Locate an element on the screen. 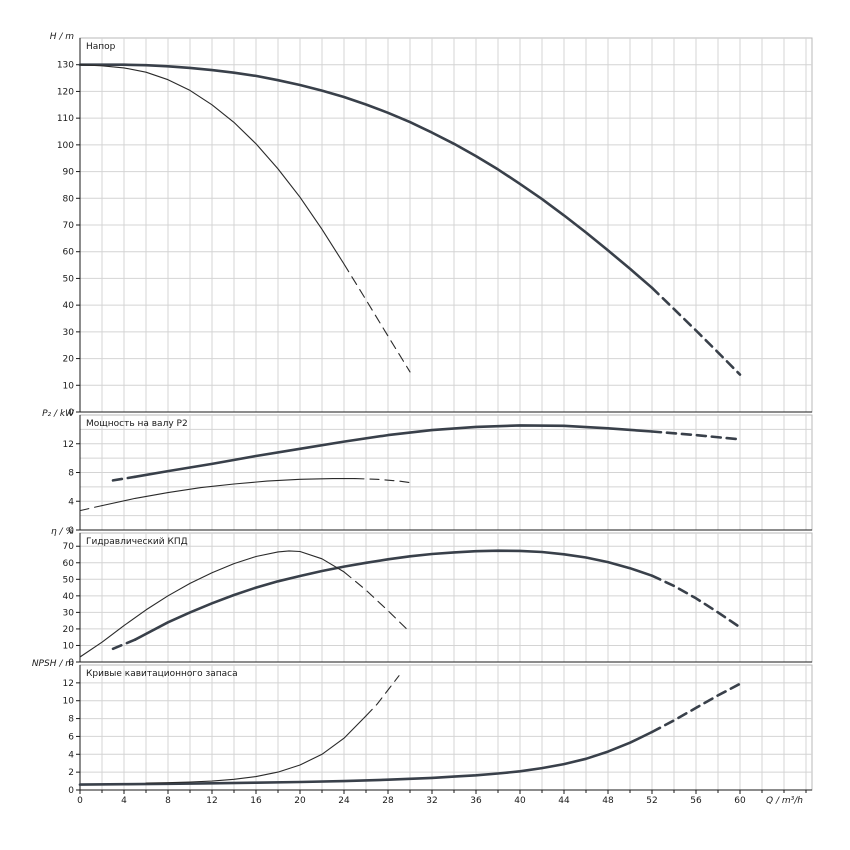 The height and width of the screenshot is (850, 850). x-tick-label: 4 is located at coordinates (124, 801).